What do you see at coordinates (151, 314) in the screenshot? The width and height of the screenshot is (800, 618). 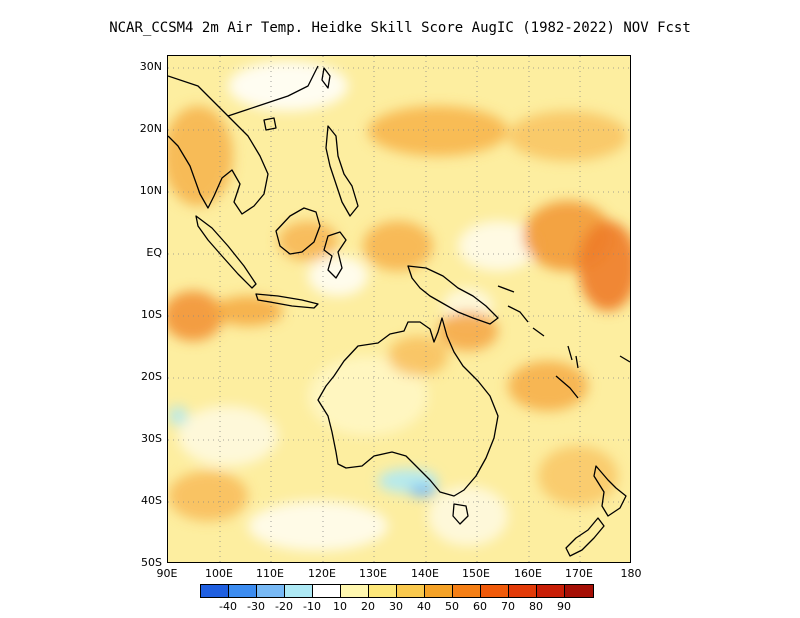 I see `lat-label-10s: 10S` at bounding box center [151, 314].